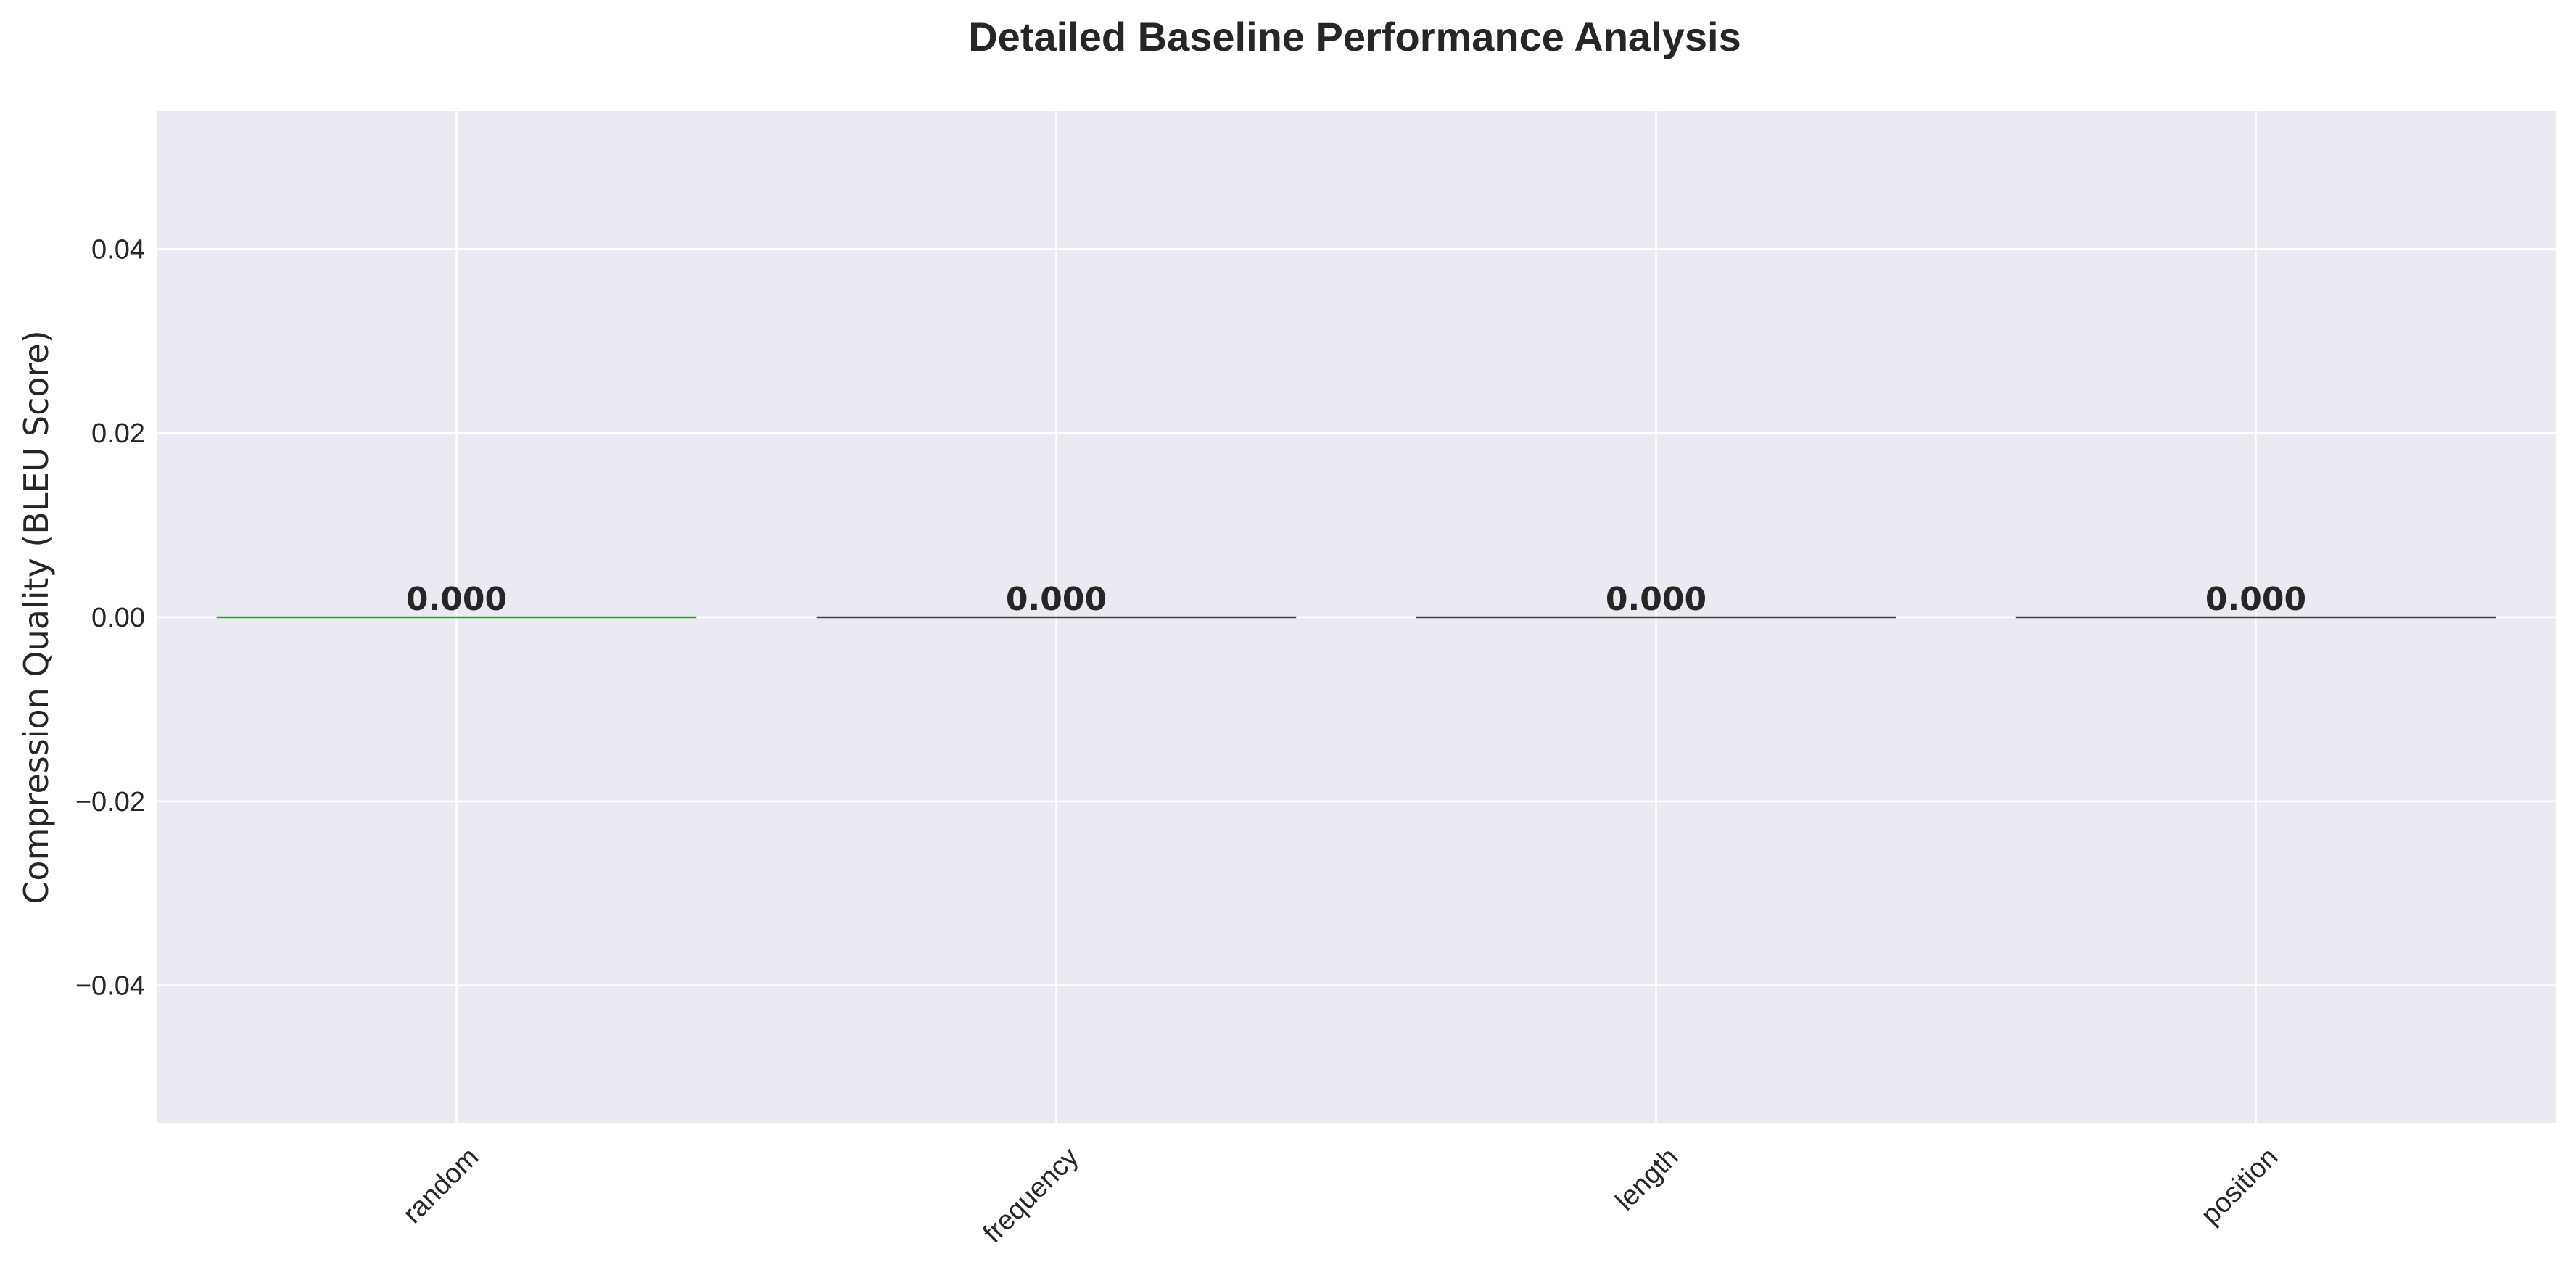 The image size is (2576, 1270). Describe the element at coordinates (118, 433) in the screenshot. I see `y-tick-label: 0.02` at that location.